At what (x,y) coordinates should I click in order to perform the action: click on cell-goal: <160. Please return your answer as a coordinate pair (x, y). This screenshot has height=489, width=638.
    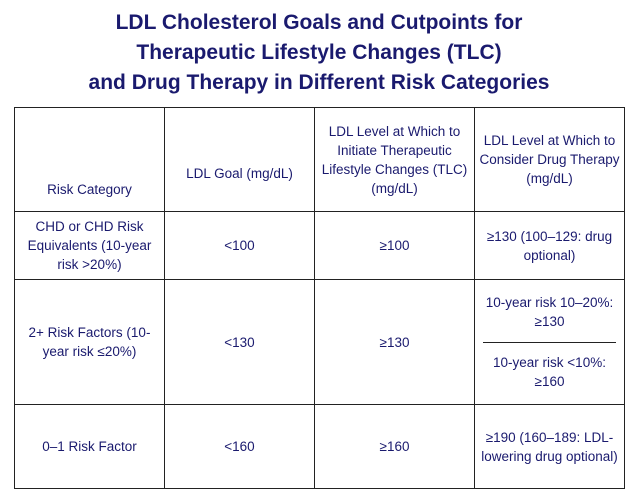
    Looking at the image, I should click on (239, 446).